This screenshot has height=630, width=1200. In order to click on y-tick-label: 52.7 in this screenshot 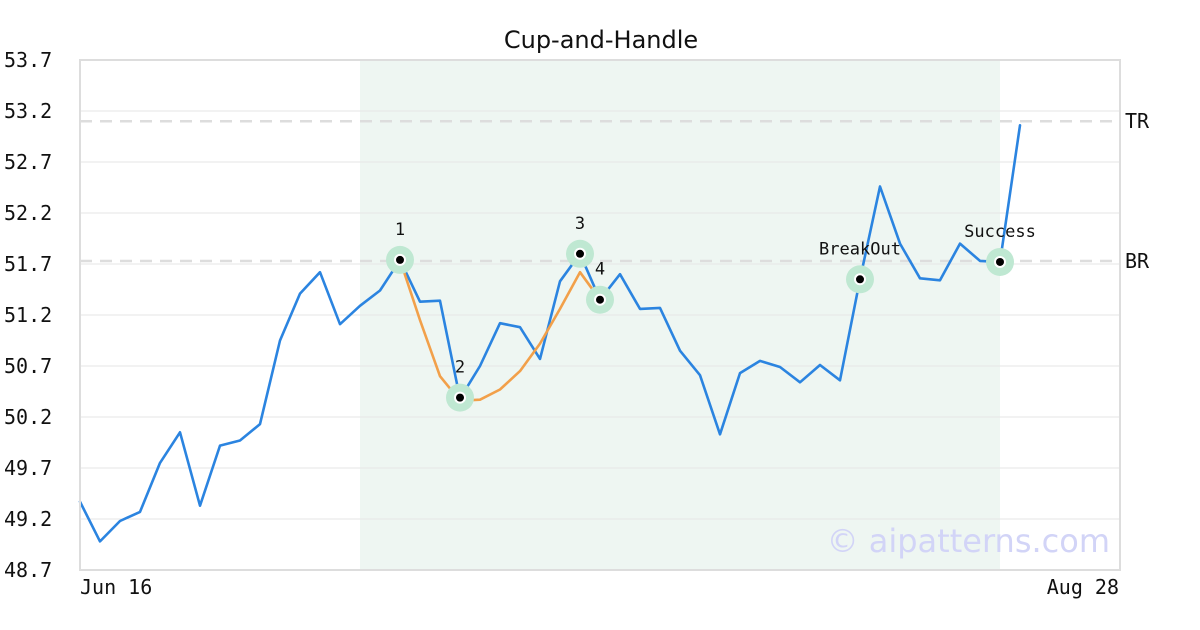, I will do `click(28, 162)`.